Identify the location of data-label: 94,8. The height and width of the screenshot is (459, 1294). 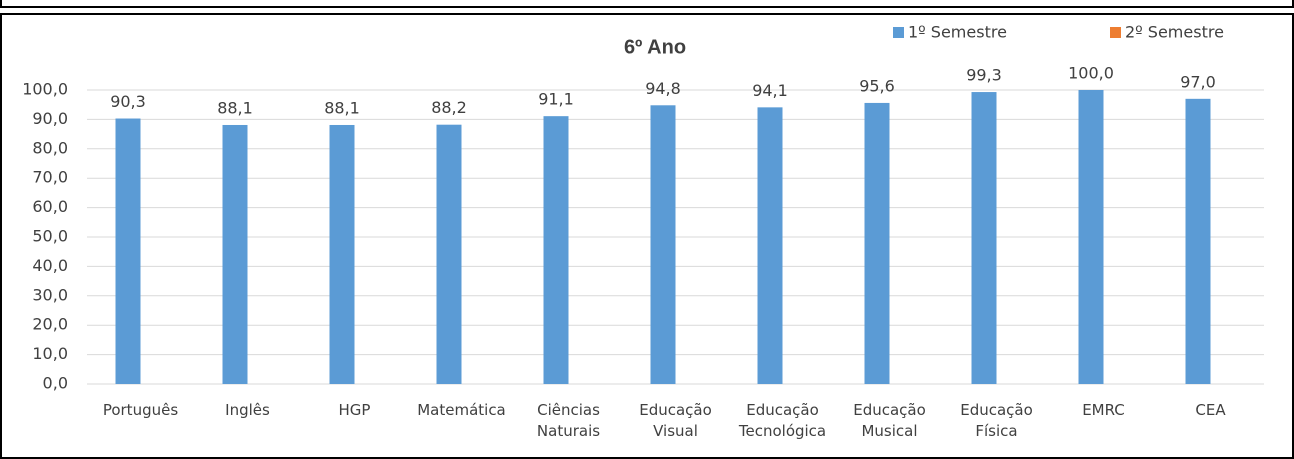
(663, 88).